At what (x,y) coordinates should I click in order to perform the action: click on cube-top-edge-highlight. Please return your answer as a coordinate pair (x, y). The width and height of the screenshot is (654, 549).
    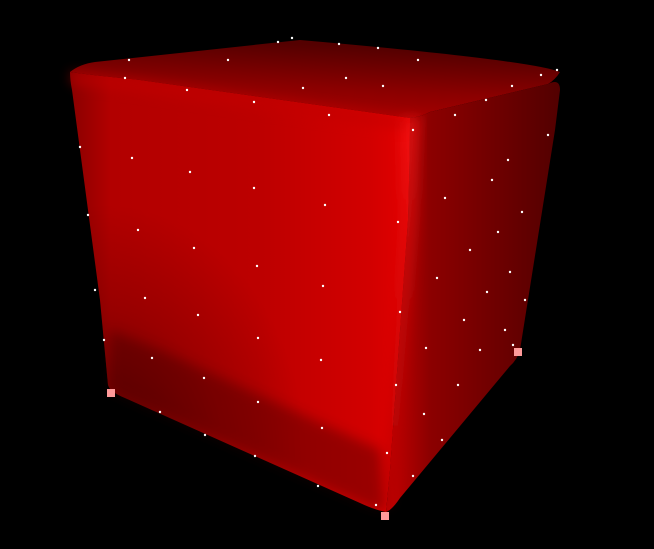
    Looking at the image, I should click on (240, 101).